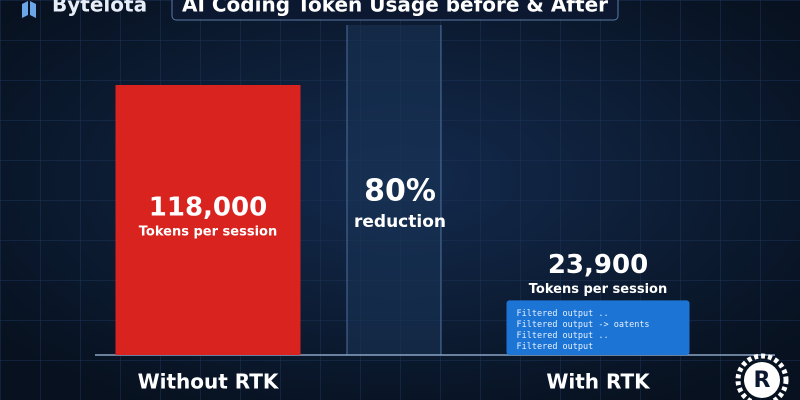 This screenshot has width=800, height=400. I want to click on x-category-label: With RTK, so click(598, 382).